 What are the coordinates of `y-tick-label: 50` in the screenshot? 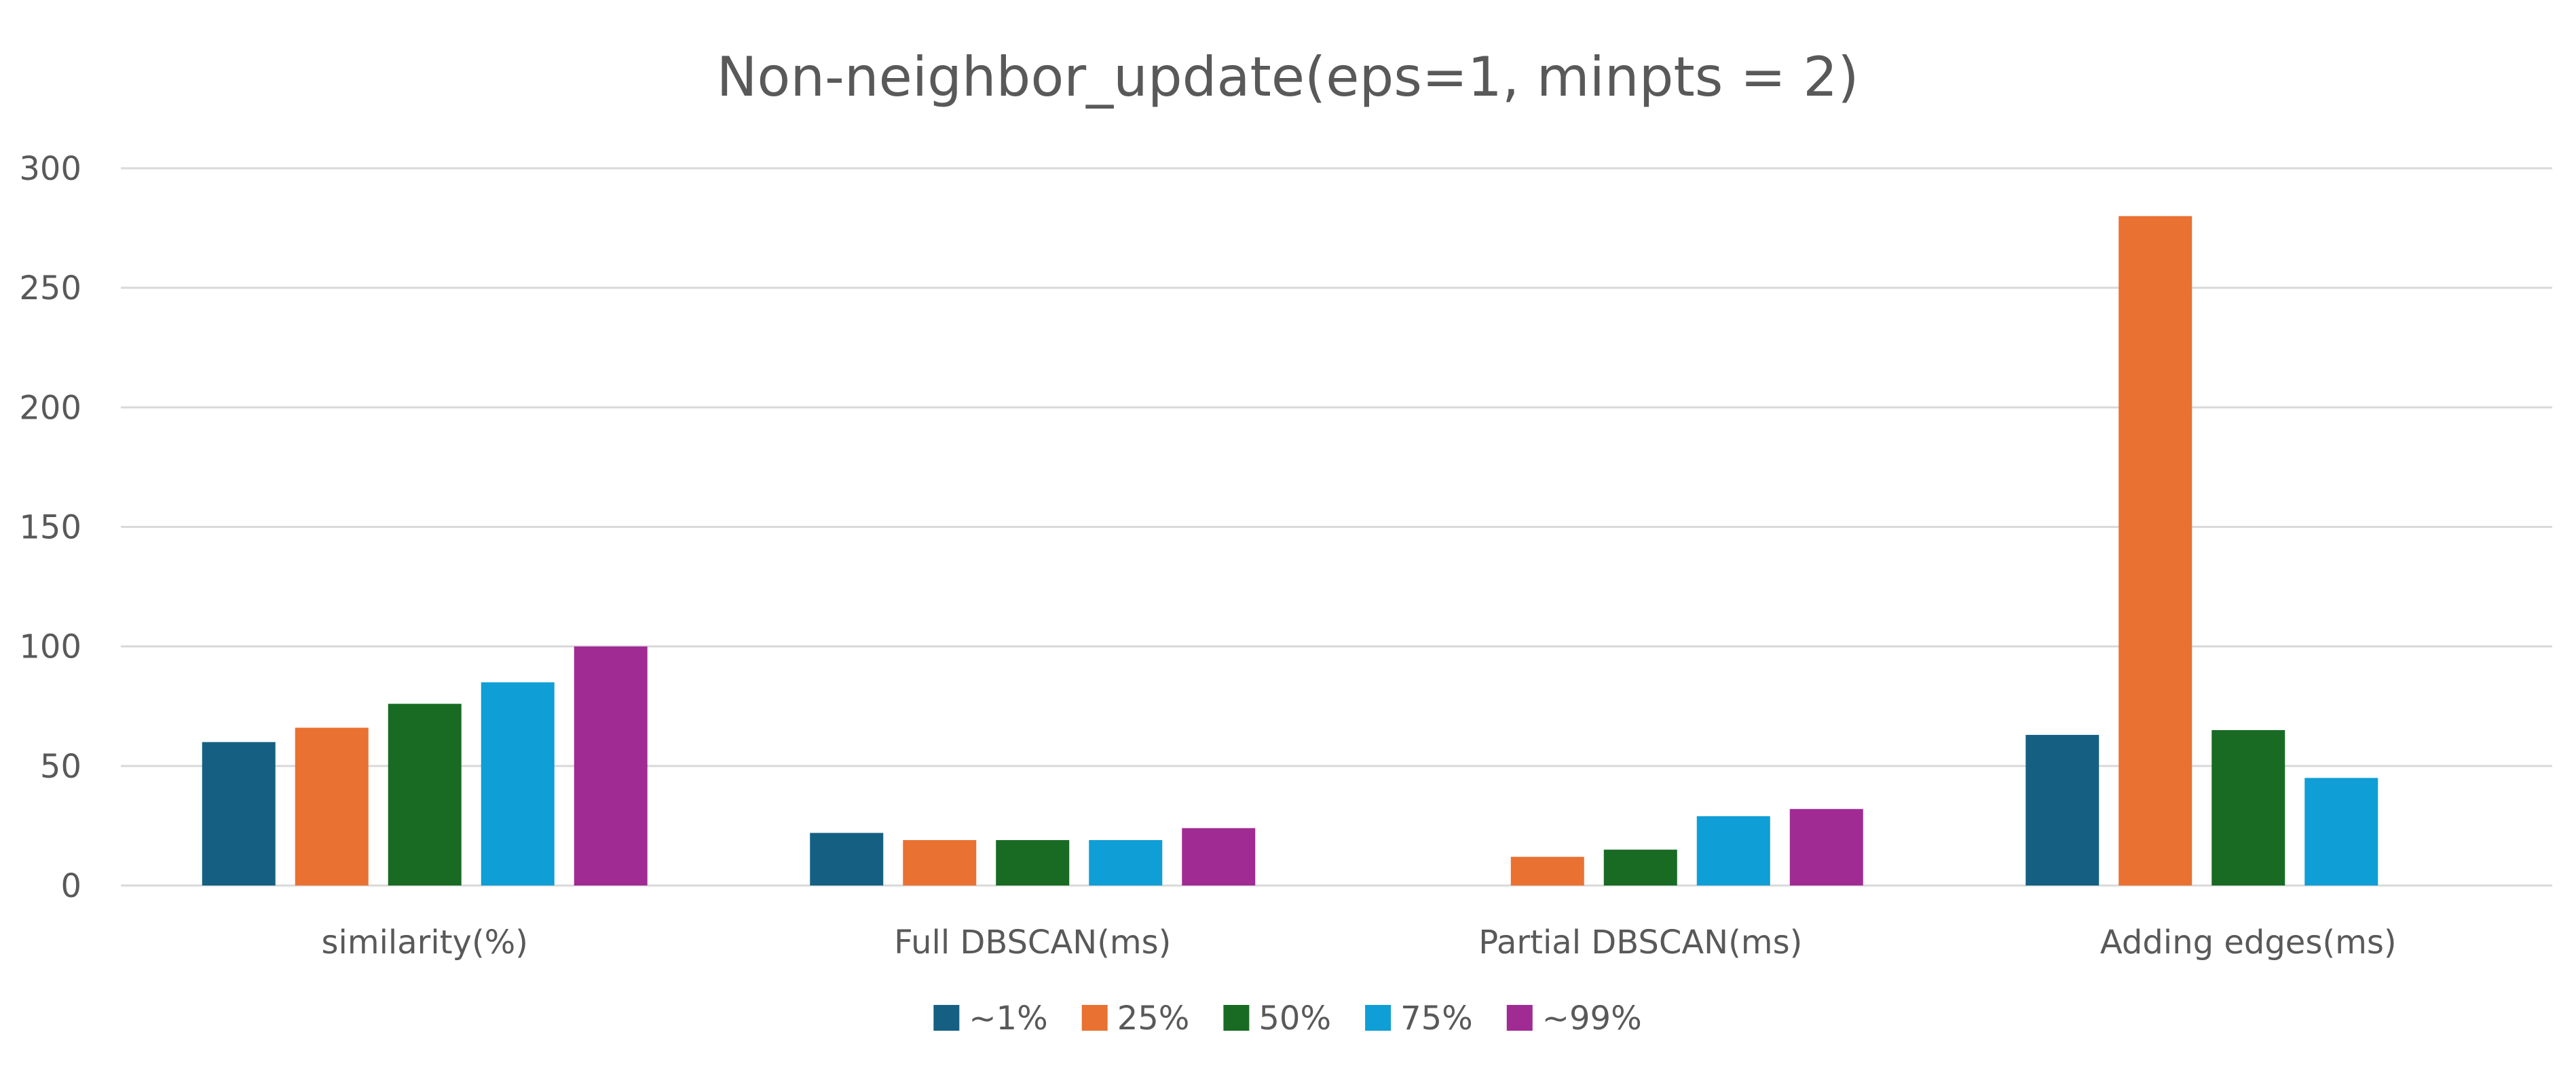 It's located at (61, 767).